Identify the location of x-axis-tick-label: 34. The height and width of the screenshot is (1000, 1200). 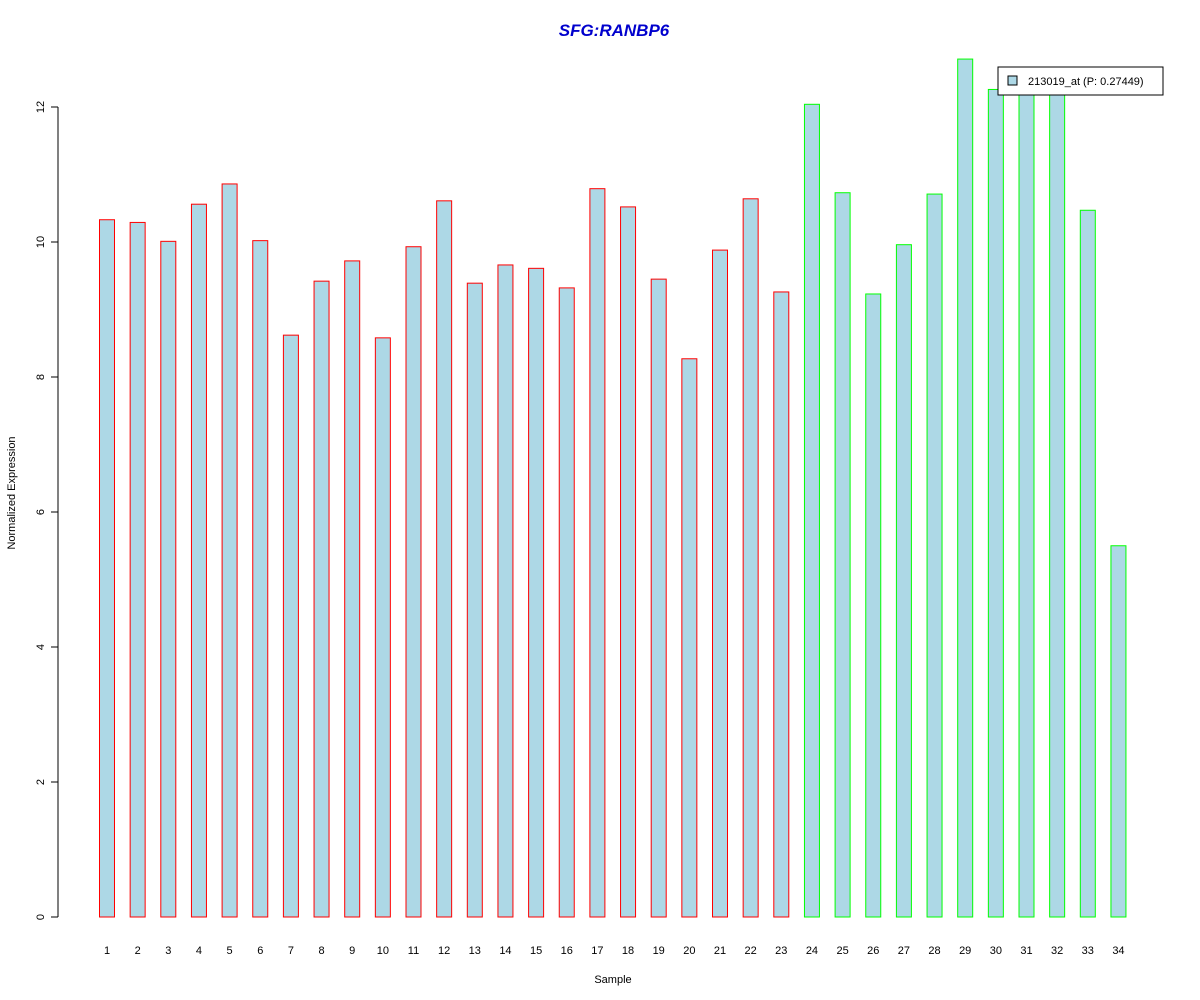
(1118, 951).